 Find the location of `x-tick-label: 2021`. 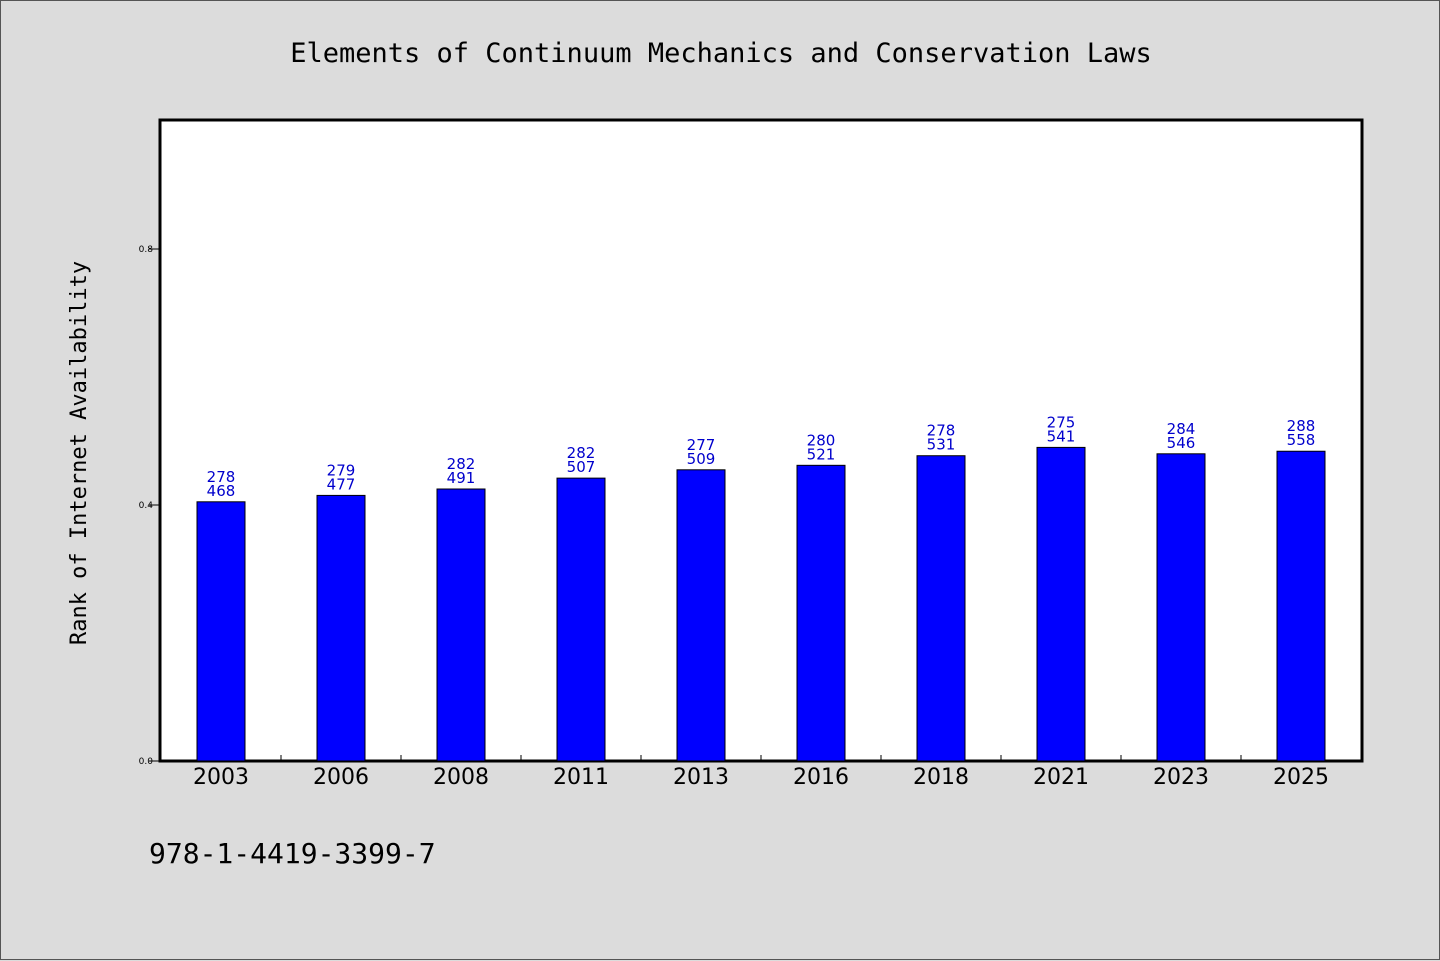

x-tick-label: 2021 is located at coordinates (1061, 777).